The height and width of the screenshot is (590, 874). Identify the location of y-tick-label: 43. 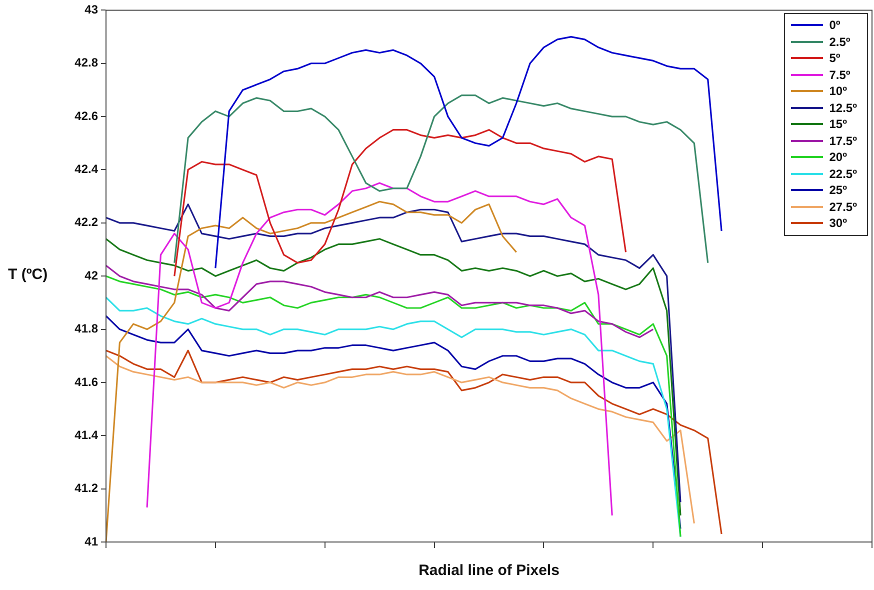
(91, 9).